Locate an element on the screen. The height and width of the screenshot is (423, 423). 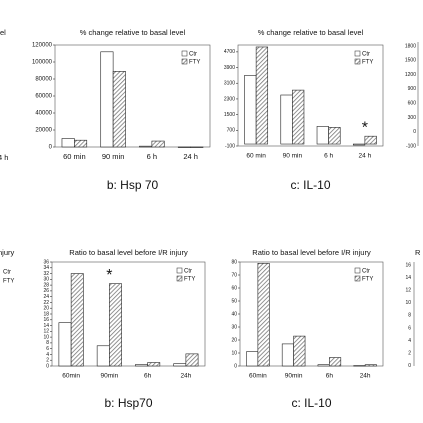
y-tick-label: 2 is located at coordinates (47, 361).